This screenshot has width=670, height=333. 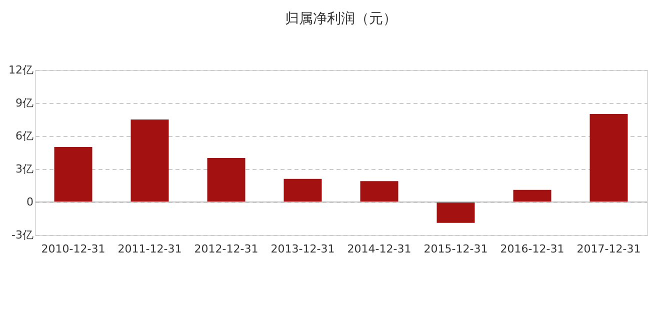 I want to click on x-tick-label: 2013-12-31, so click(x=302, y=249).